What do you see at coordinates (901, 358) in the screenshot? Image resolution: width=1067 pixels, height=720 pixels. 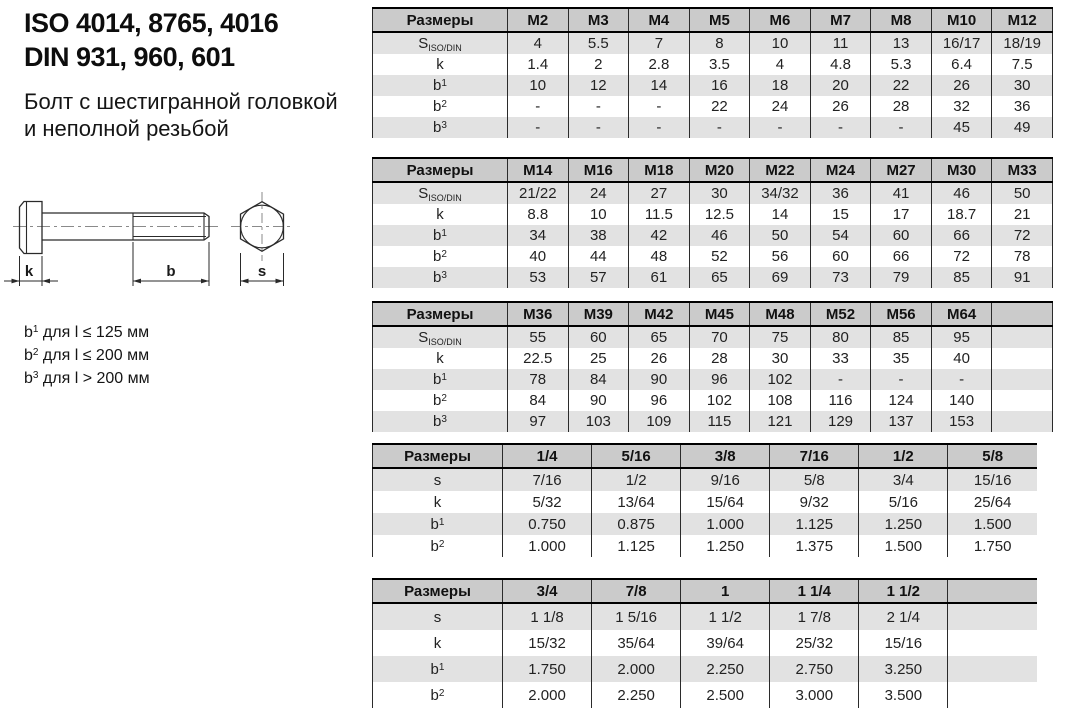 I see `value-cell: 35` at bounding box center [901, 358].